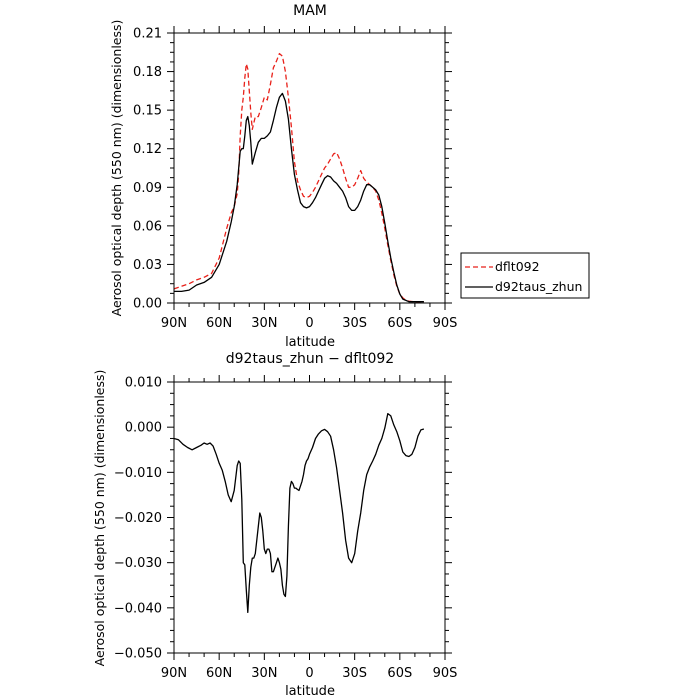 This screenshot has width=700, height=700. I want to click on top-title: MAM, so click(310, 11).